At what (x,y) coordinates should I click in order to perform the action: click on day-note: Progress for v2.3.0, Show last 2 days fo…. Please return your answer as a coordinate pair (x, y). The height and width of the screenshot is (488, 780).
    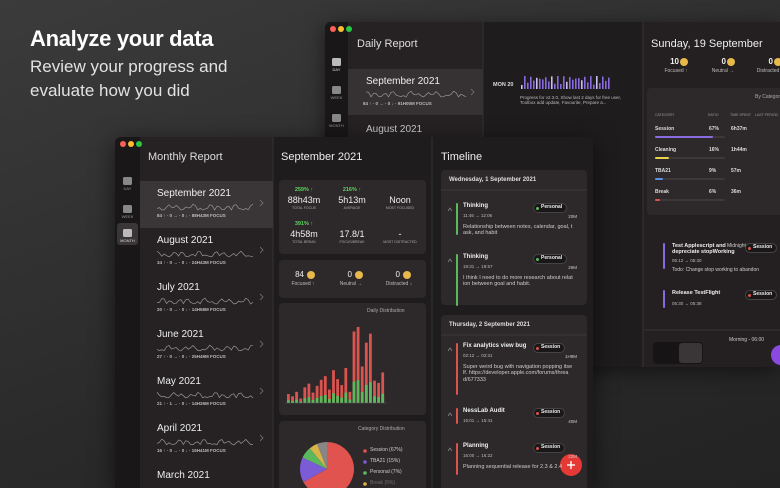
    Looking at the image, I should click on (571, 100).